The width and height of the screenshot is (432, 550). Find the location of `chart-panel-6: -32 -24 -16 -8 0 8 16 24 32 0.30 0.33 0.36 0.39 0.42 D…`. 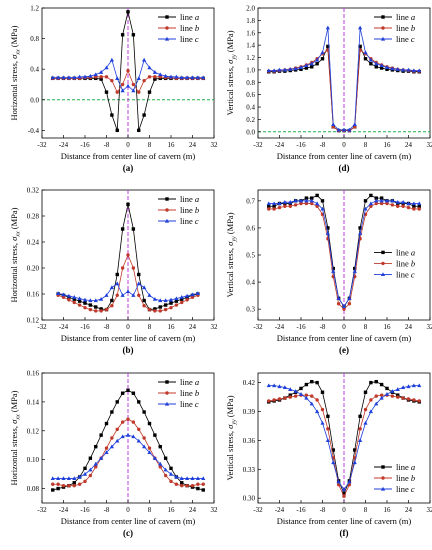

chart-panel-6: -32 -24 -16 -8 0 8 16 24 32 0.30 0.33 0.36 0.39 0.42 D… is located at coordinates (328, 455).